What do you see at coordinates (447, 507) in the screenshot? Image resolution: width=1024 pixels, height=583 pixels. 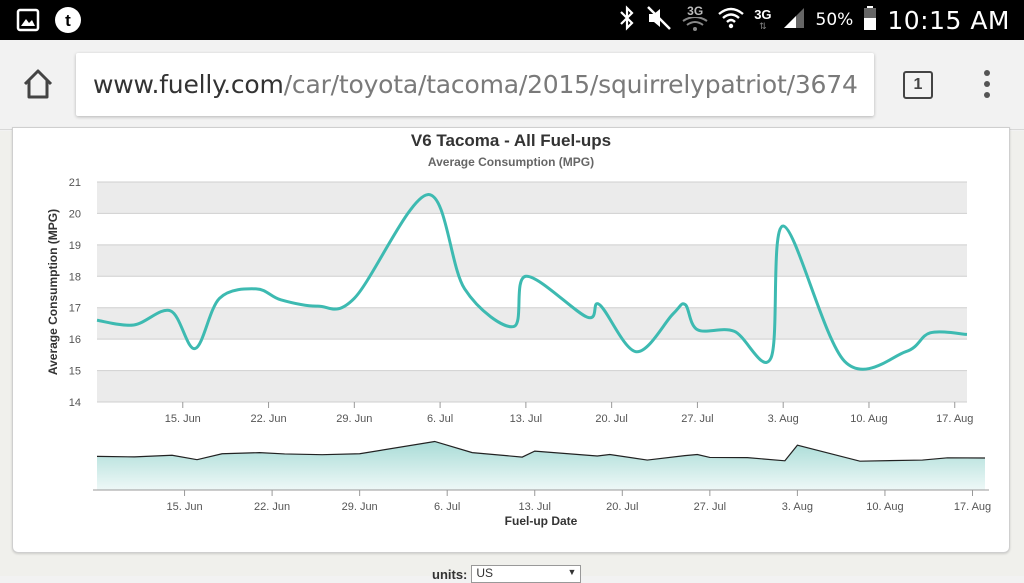 I see `navigator-tick-label: 6. Jul` at bounding box center [447, 507].